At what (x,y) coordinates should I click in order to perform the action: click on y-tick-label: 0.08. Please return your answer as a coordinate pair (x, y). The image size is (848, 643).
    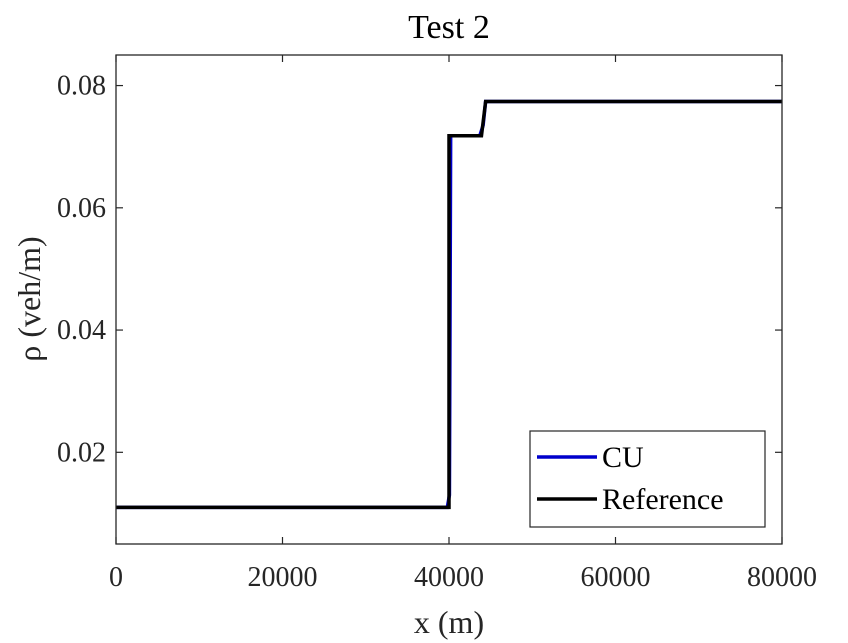
    Looking at the image, I should click on (81, 86).